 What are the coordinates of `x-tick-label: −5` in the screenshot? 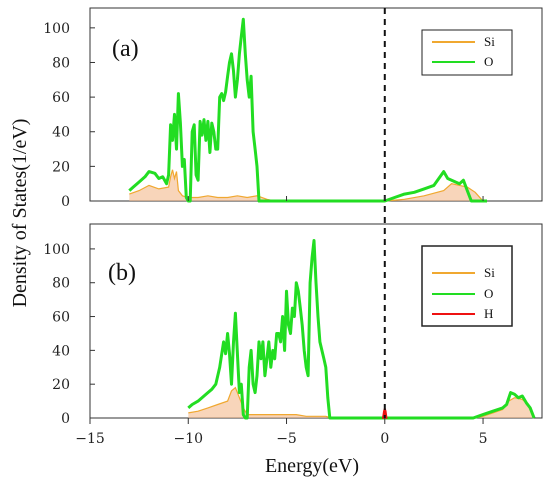 It's located at (286, 439).